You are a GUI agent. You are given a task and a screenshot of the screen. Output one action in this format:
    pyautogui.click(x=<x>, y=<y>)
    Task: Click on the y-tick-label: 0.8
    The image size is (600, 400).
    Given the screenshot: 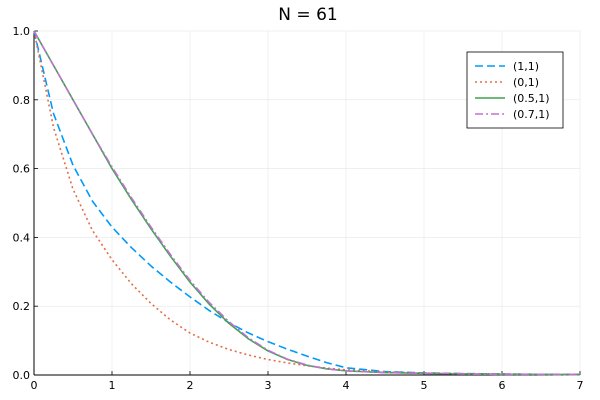 What is the action you would take?
    pyautogui.click(x=22, y=100)
    